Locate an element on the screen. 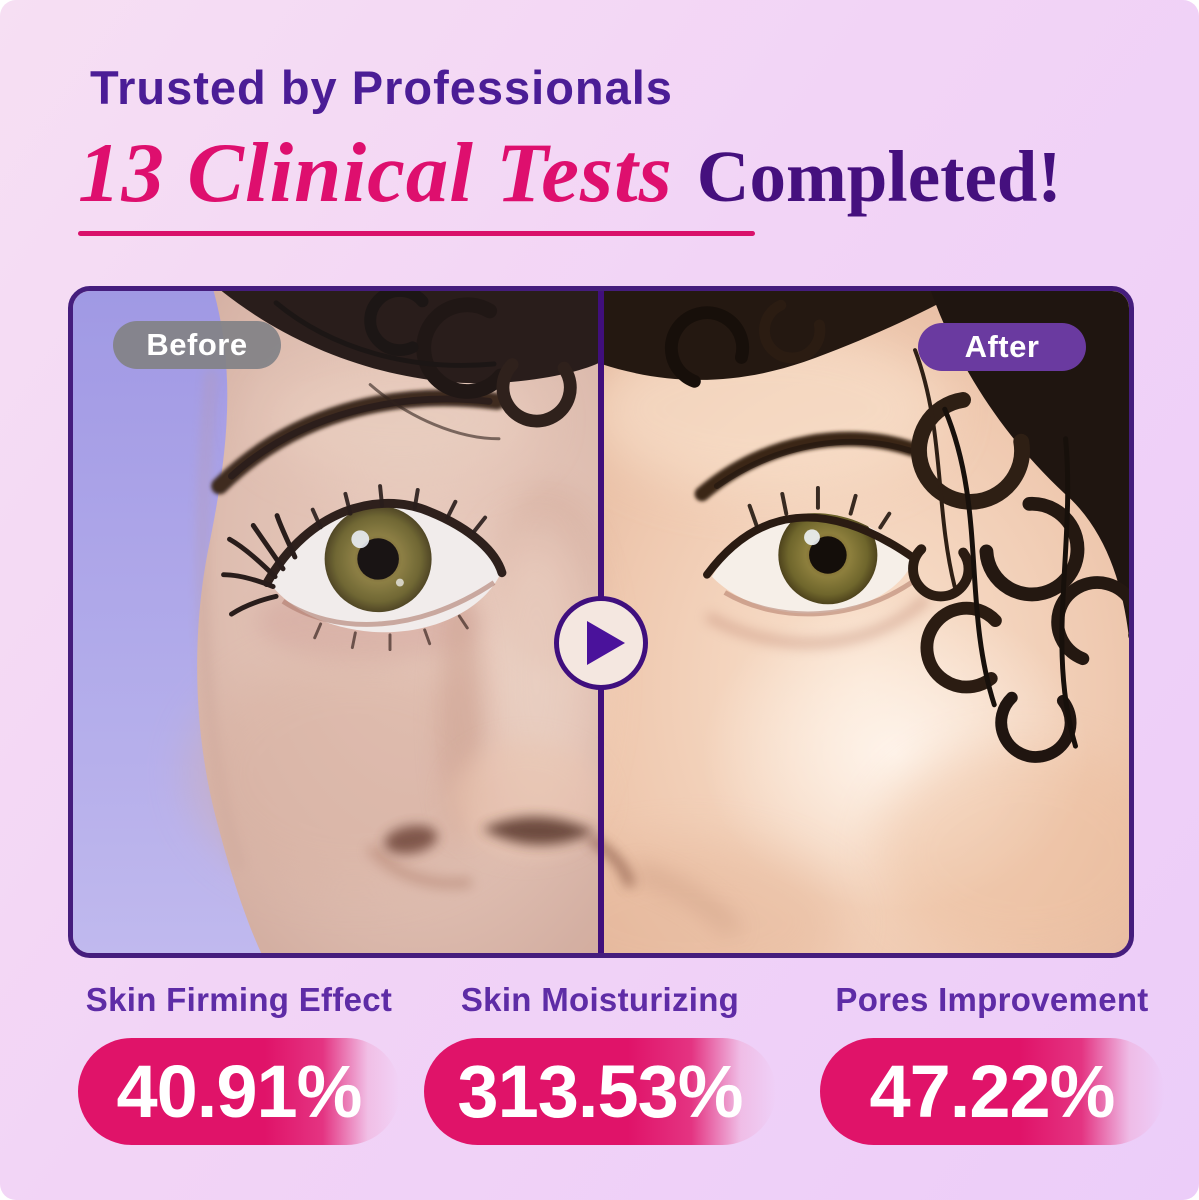 This screenshot has height=1200, width=1199. stat-label: Skin Moisturizing is located at coordinates (600, 999).